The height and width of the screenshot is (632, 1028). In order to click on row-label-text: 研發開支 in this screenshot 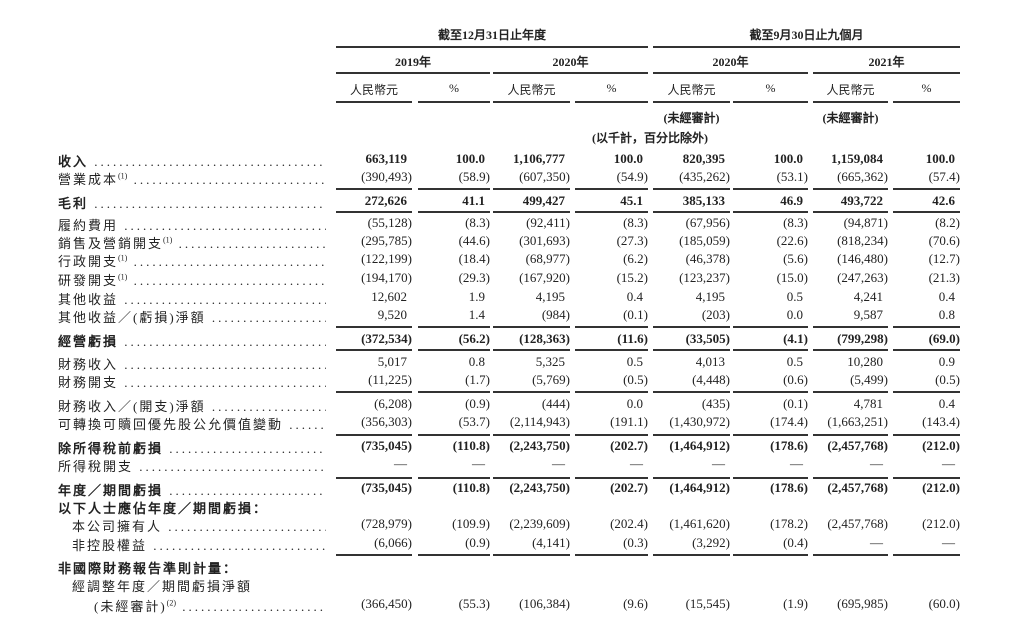, I will do `click(88, 280)`.